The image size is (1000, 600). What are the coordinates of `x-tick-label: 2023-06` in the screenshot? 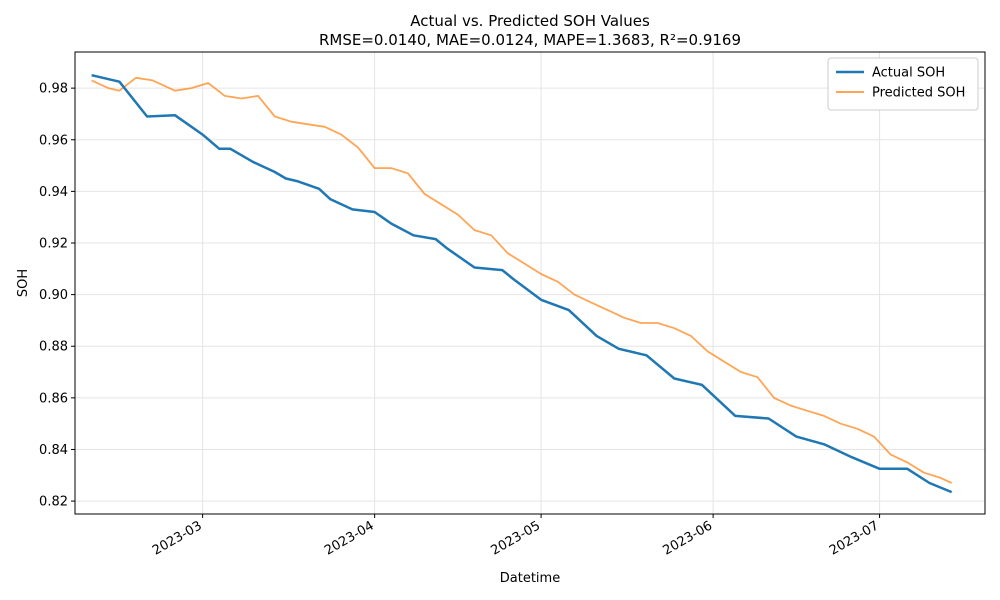 It's located at (688, 538).